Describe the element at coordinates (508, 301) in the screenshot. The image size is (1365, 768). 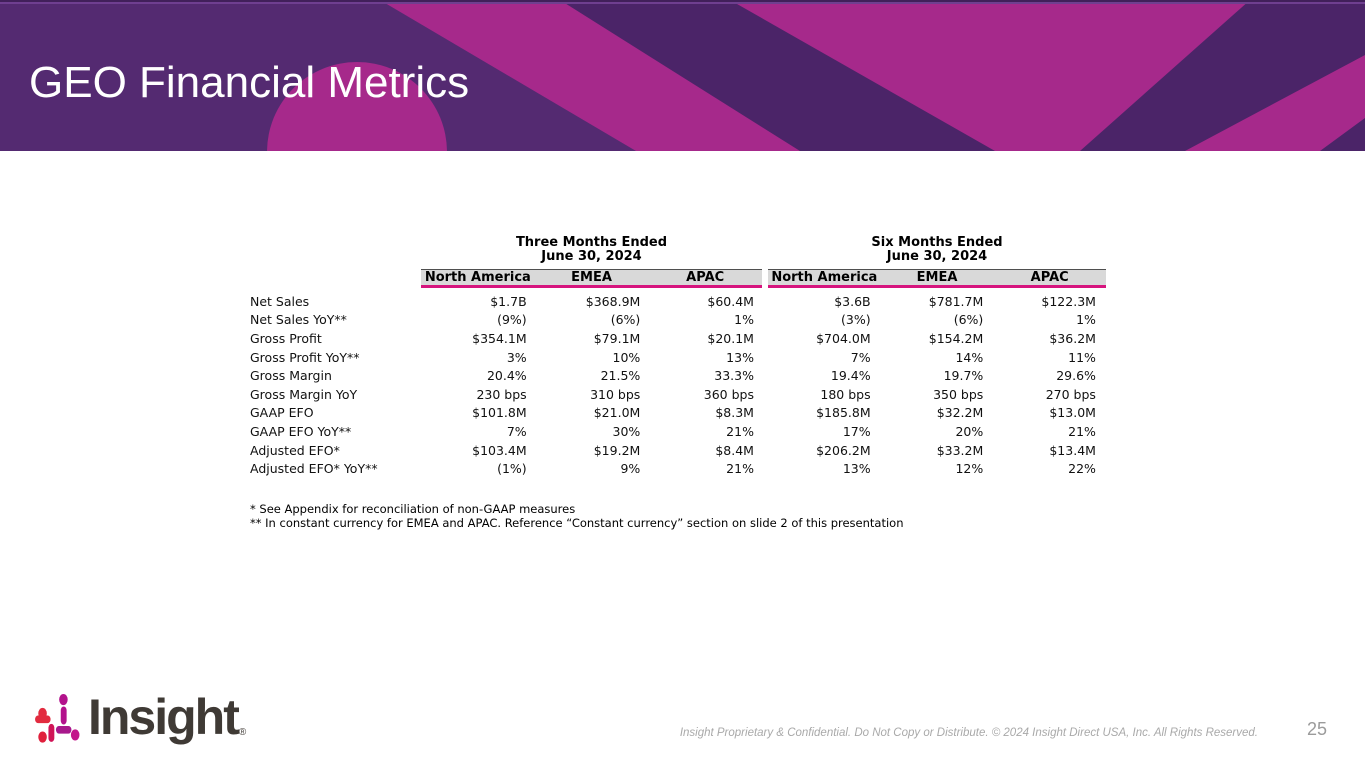
I see `cell: $1.7B` at that location.